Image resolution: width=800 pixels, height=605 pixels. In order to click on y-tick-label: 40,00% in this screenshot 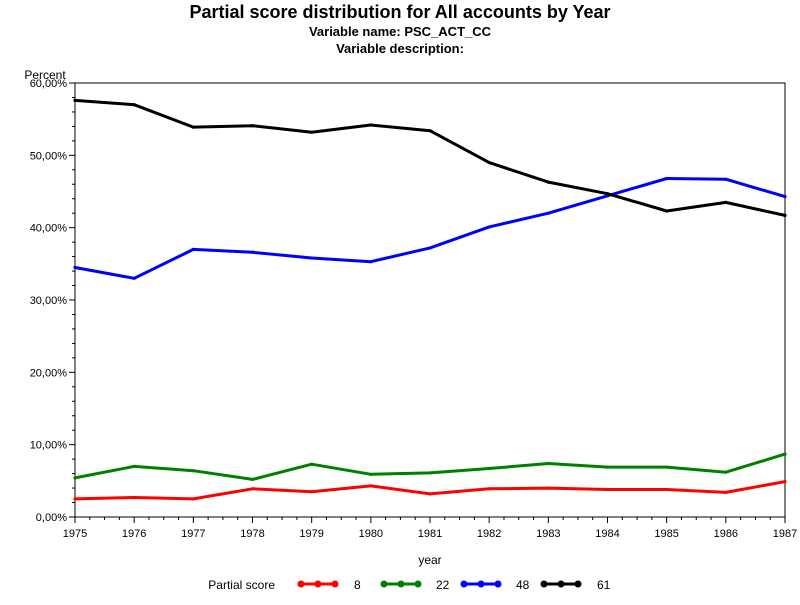, I will do `click(49, 229)`.